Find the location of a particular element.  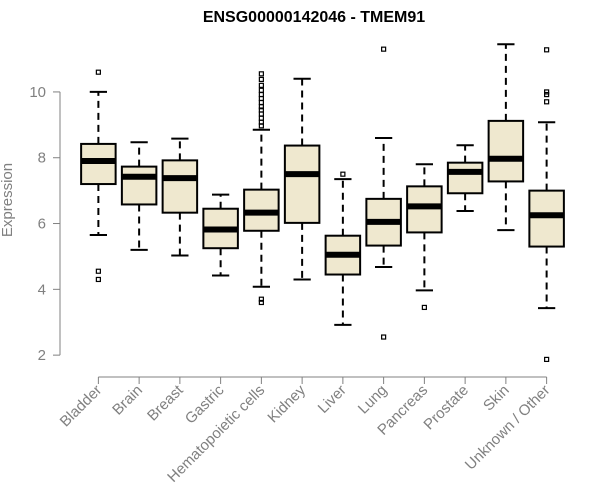

y-tick-label: 2 is located at coordinates (42, 355).